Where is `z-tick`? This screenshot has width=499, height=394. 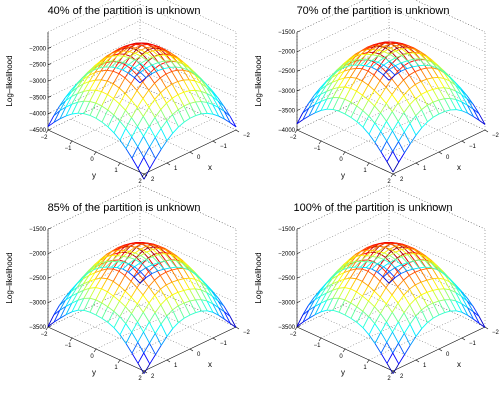
z-tick is located at coordinates (49, 253).